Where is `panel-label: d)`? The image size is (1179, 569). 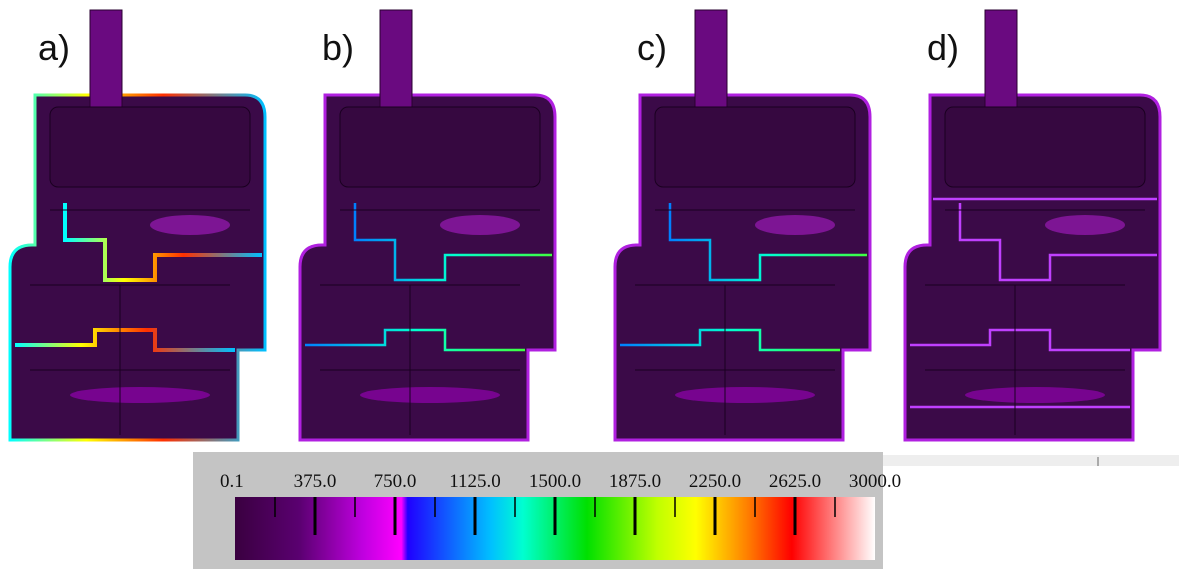 panel-label: d) is located at coordinates (943, 47).